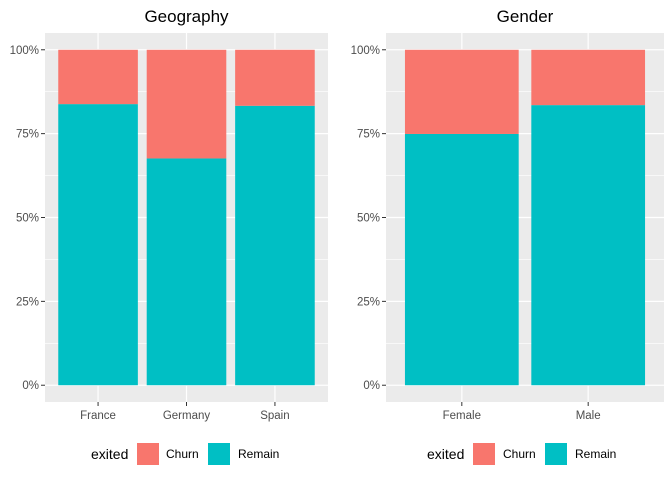  I want to click on panel-title: Geography, so click(186, 16).